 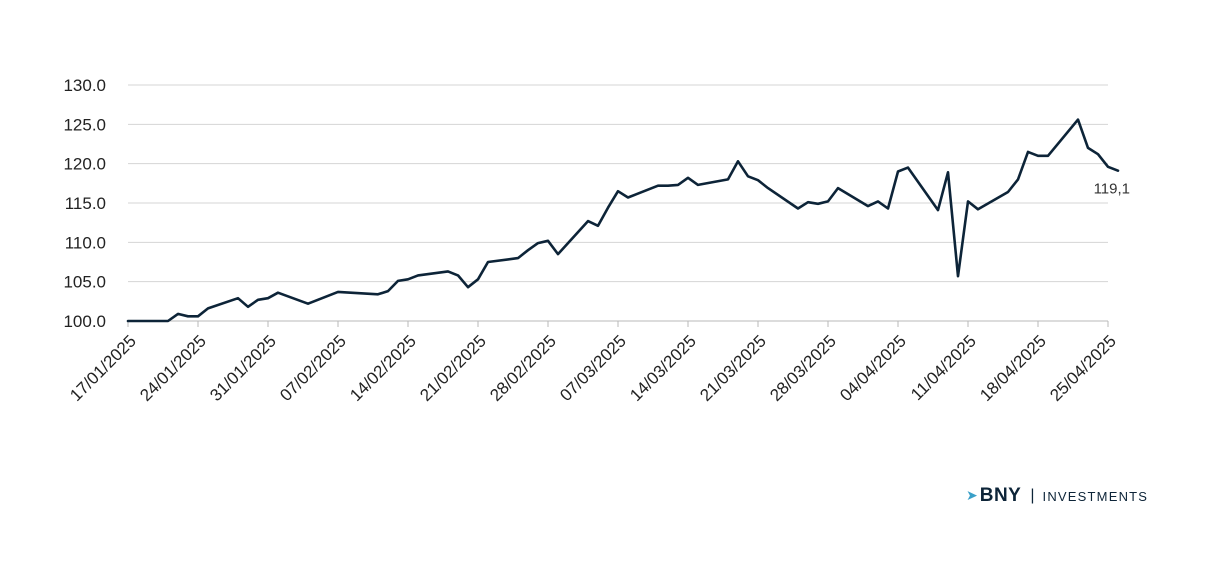 I want to click on x-tick-label: 31/01/2025, so click(x=243, y=368).